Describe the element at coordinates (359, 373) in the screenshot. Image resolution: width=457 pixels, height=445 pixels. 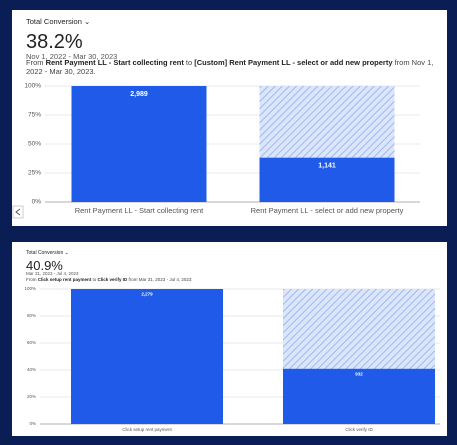
I see `bar-count-label: 932` at that location.